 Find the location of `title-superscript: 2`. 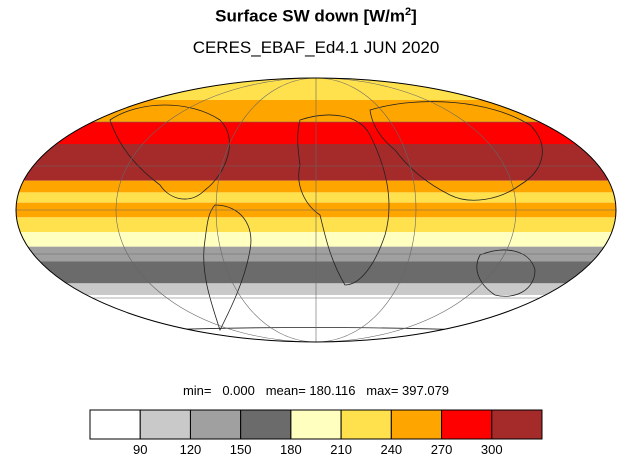

title-superscript: 2 is located at coordinates (408, 12).